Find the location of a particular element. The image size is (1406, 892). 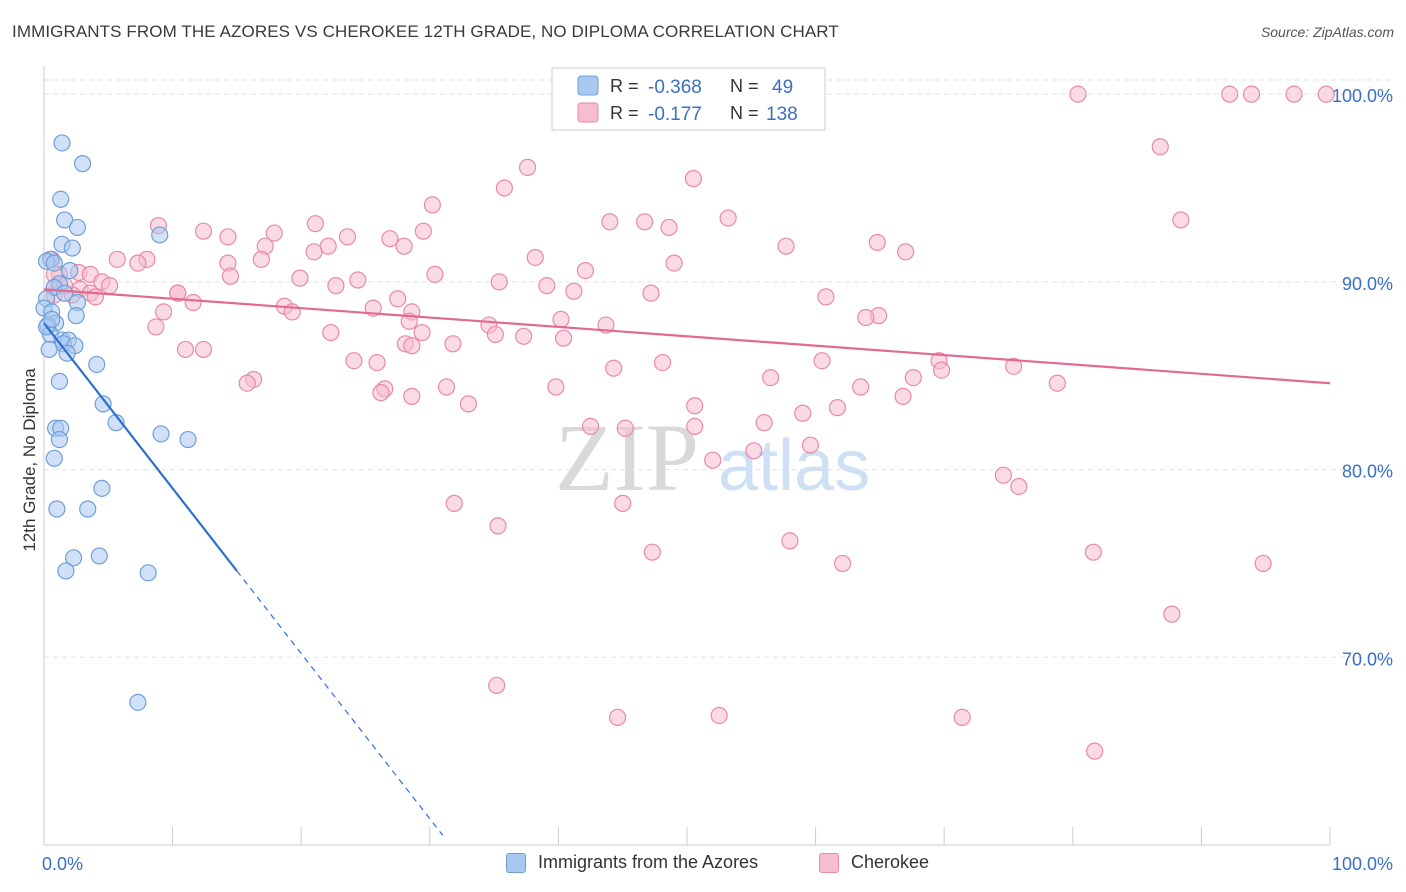

stats-n-label-2: N = is located at coordinates (744, 113).